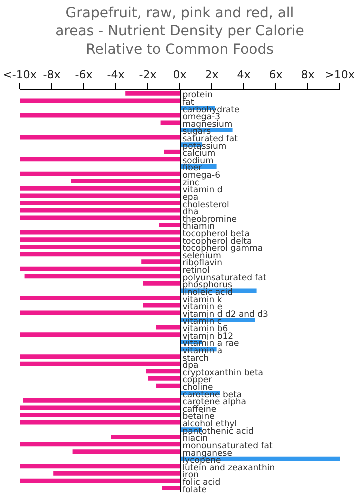 The width and height of the screenshot is (360, 498). Describe the element at coordinates (212, 75) in the screenshot. I see `x-tick-label: 2x` at that location.